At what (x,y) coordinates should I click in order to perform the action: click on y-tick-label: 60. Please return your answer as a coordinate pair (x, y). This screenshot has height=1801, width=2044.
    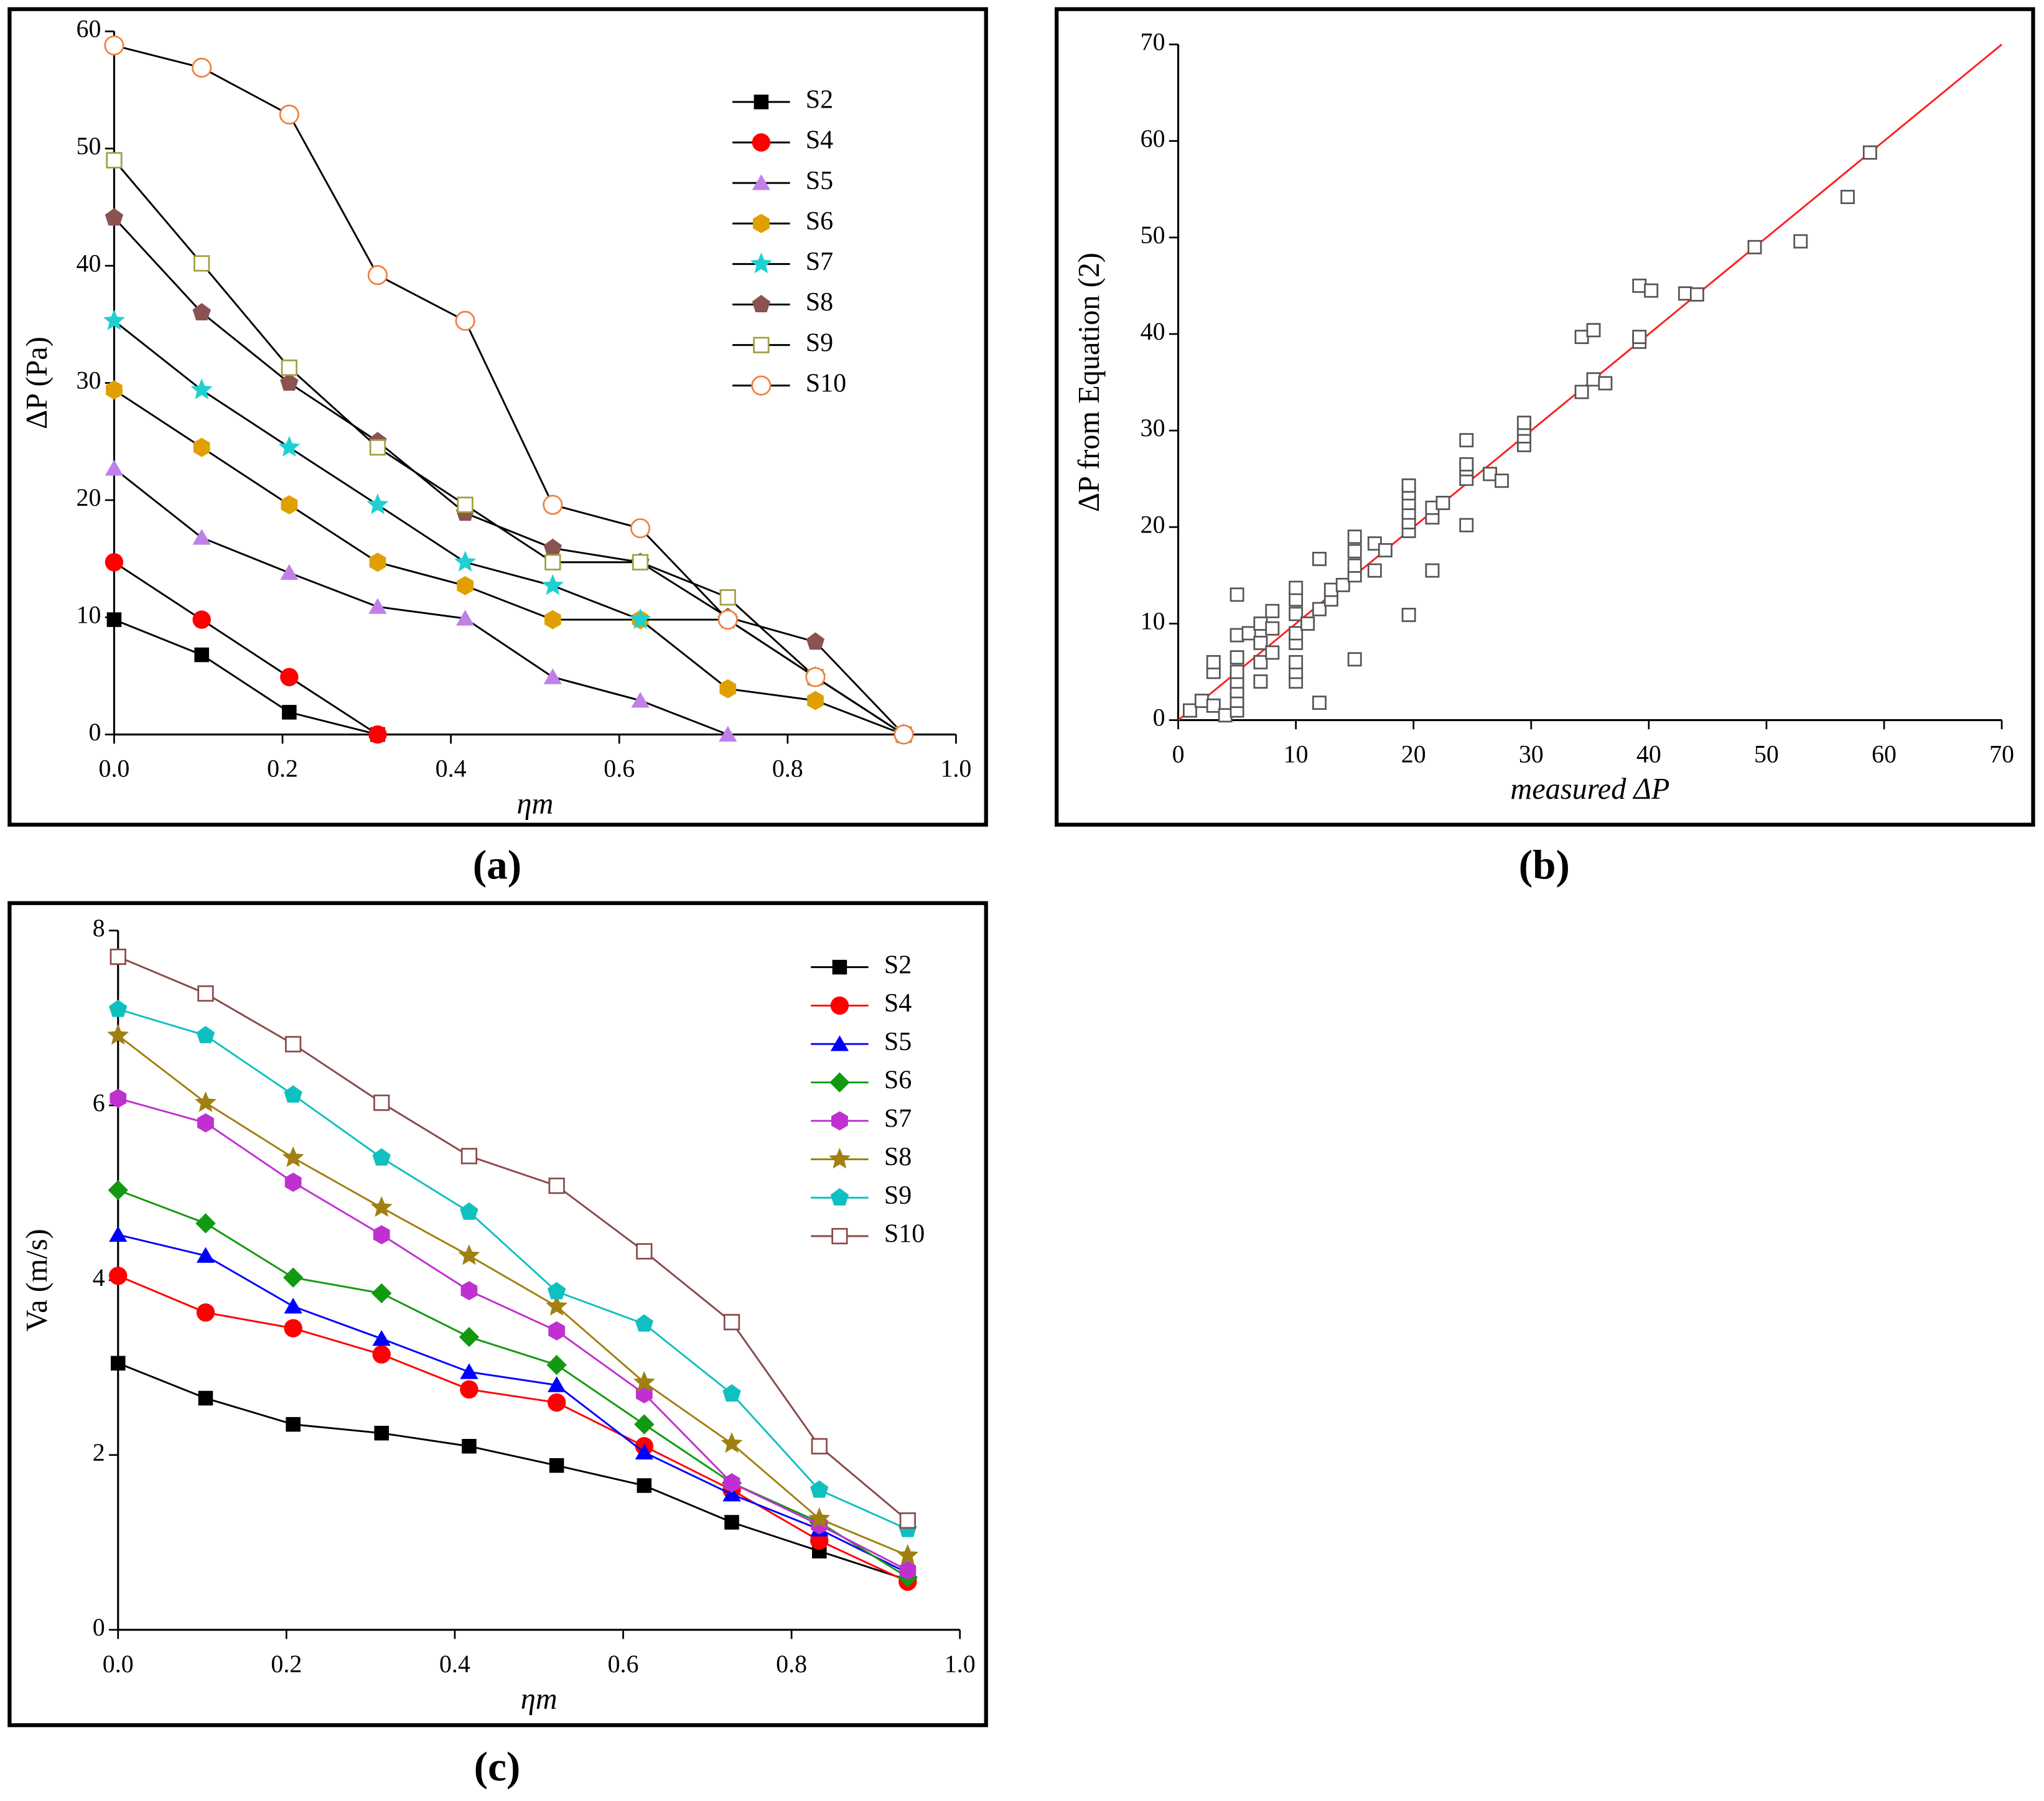
    Looking at the image, I should click on (89, 29).